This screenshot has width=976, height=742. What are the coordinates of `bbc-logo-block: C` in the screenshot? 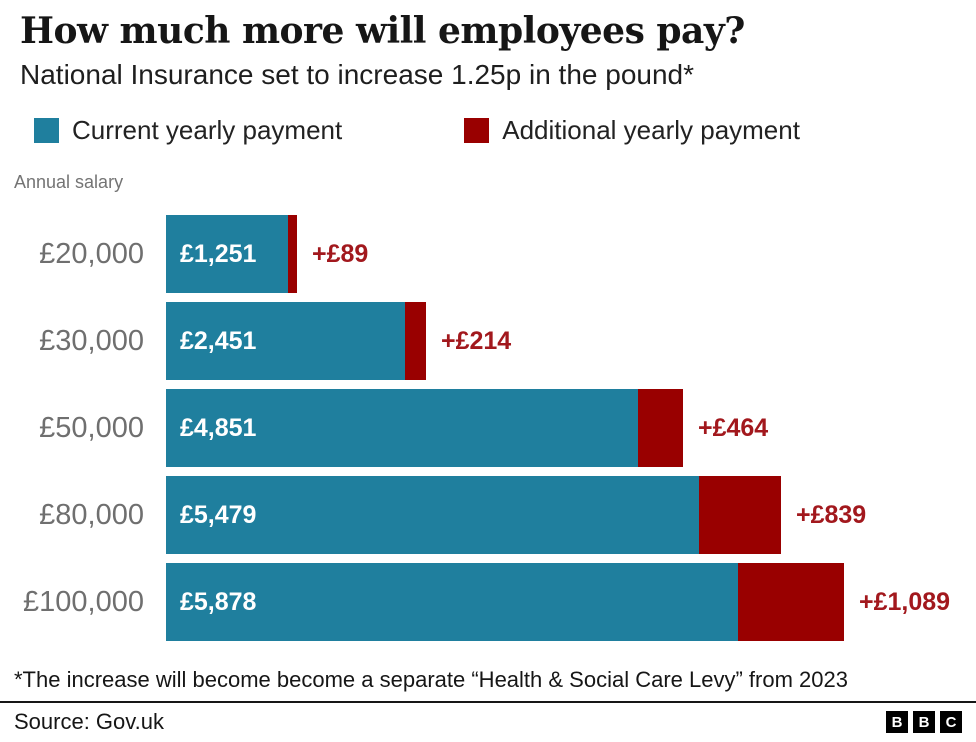 It's located at (951, 722).